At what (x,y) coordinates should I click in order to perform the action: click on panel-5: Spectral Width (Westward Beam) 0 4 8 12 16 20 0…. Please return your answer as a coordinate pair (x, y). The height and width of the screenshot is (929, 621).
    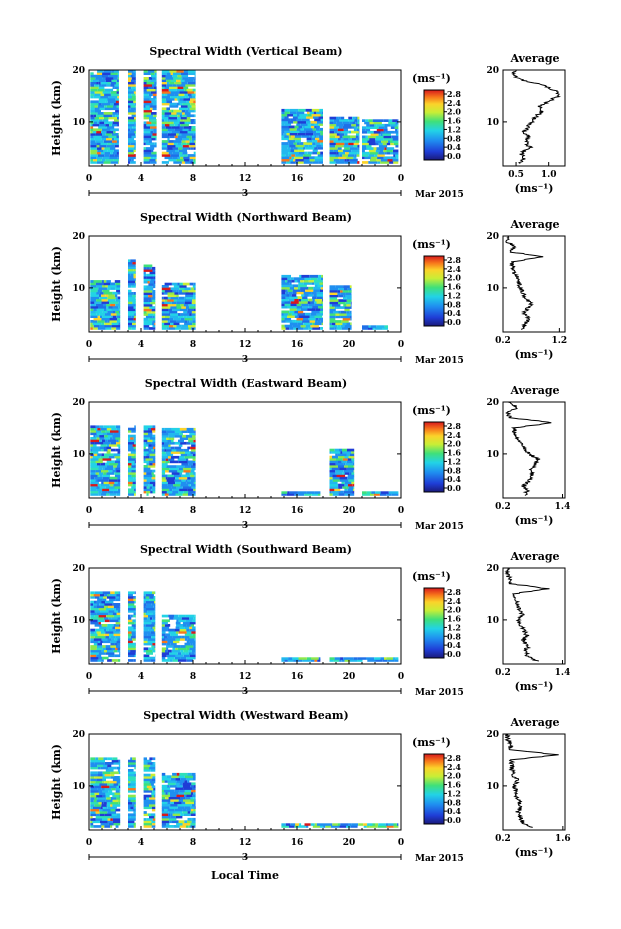
    Looking at the image, I should click on (310, 786).